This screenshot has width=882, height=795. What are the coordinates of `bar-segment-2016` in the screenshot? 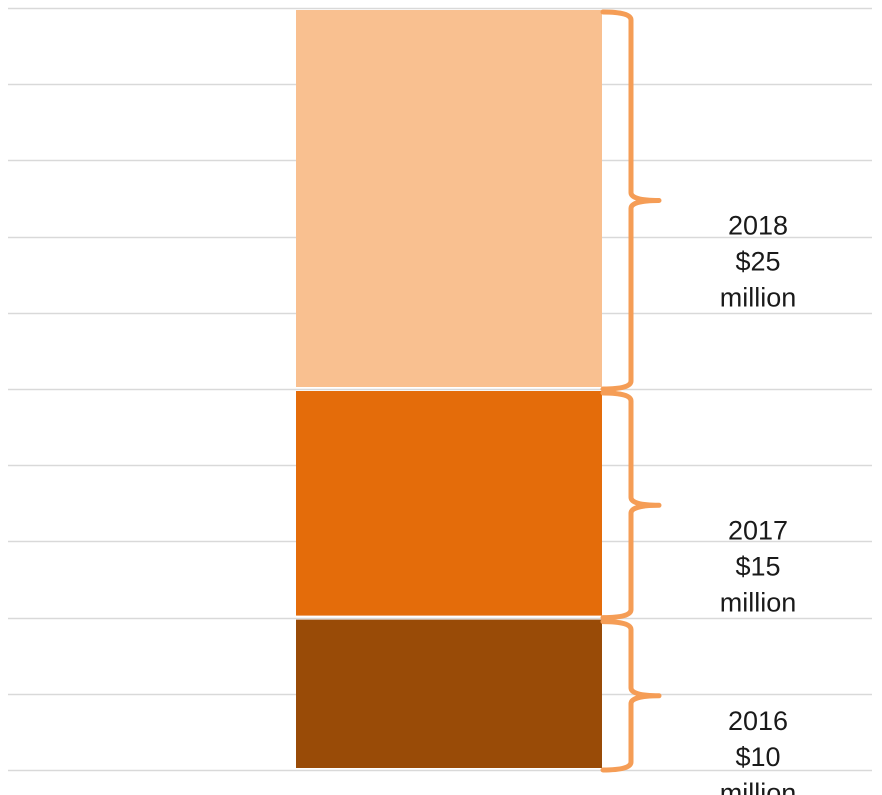 It's located at (449, 693).